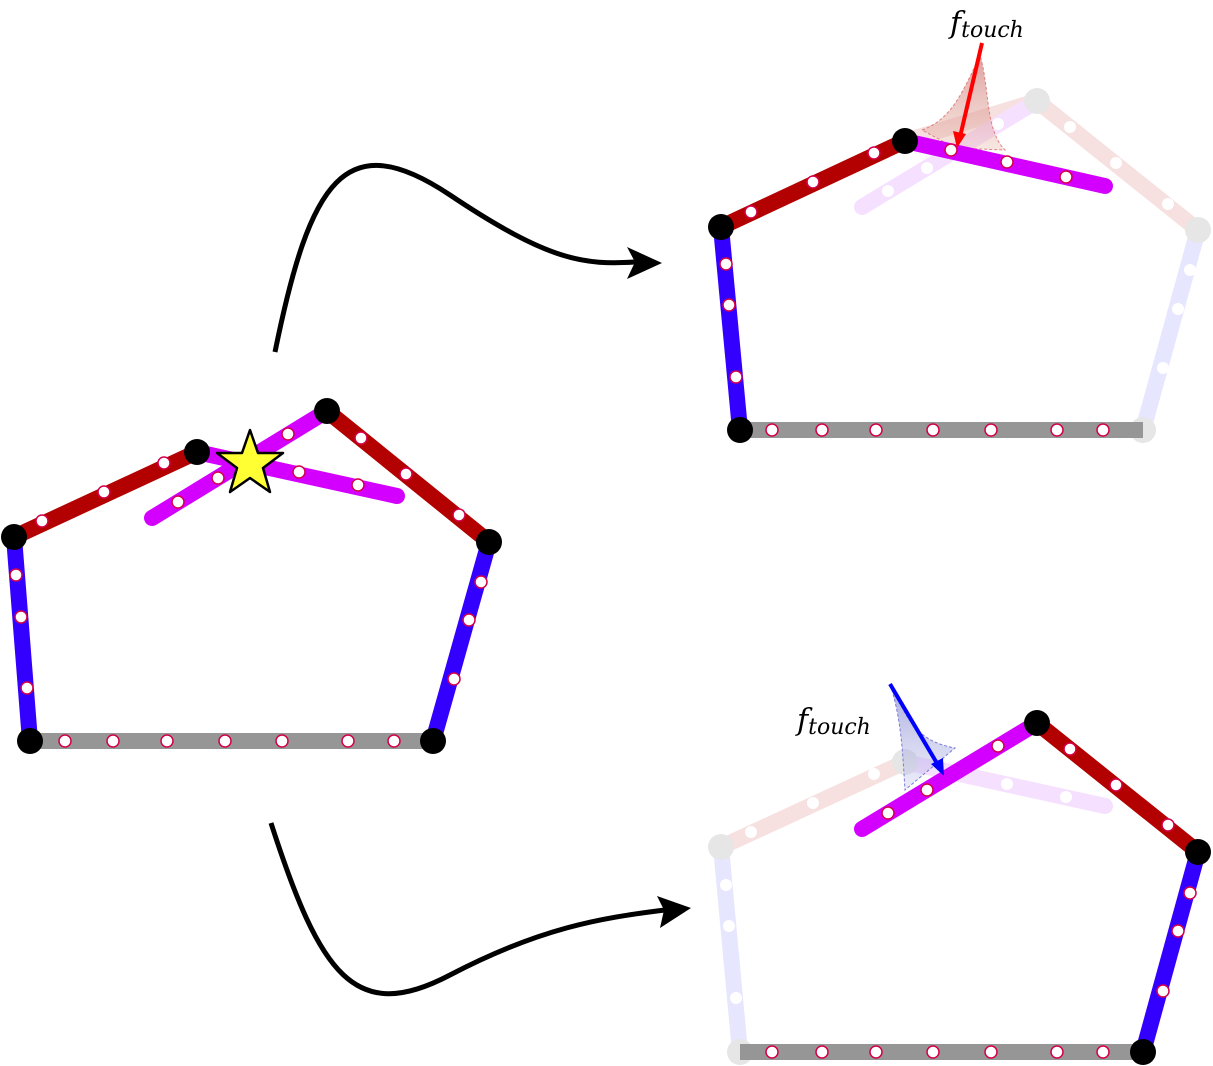 This screenshot has width=1213, height=1066. I want to click on bottom-configuration: ftouch, so click(959, 873).